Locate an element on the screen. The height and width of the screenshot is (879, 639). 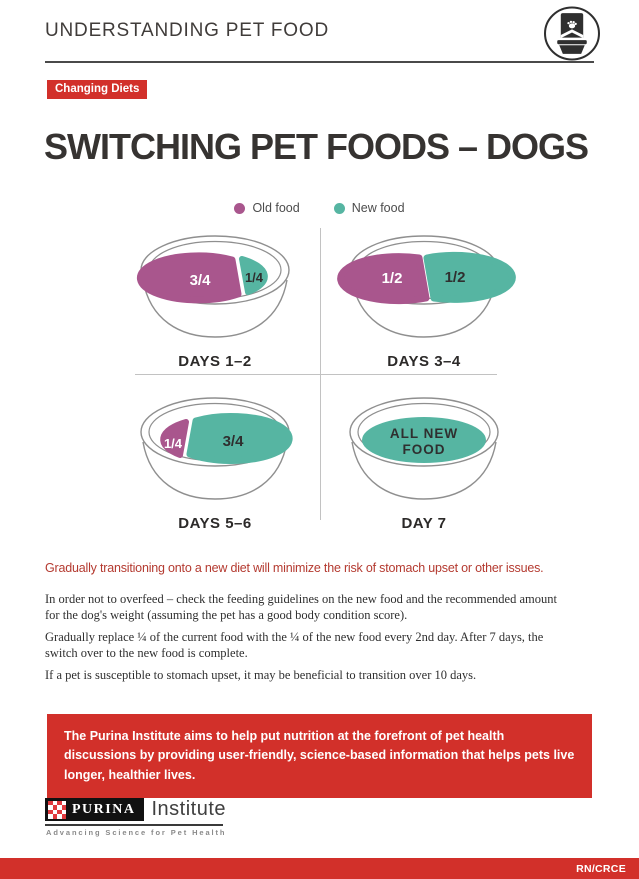
header-divider is located at coordinates (319, 62).